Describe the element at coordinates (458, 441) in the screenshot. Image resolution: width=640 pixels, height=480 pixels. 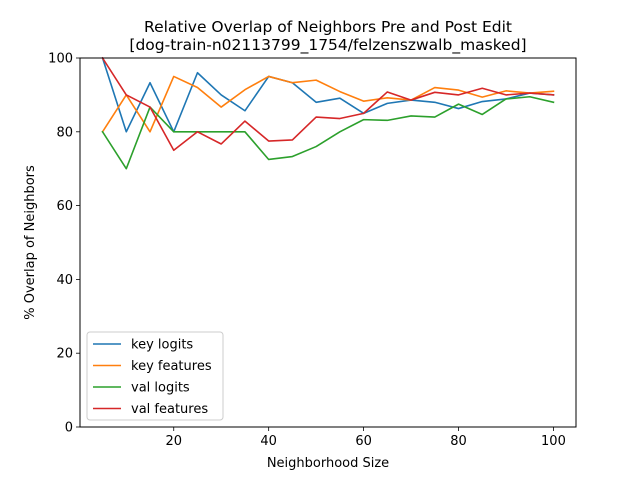
I see `x-tick-label: 80` at that location.